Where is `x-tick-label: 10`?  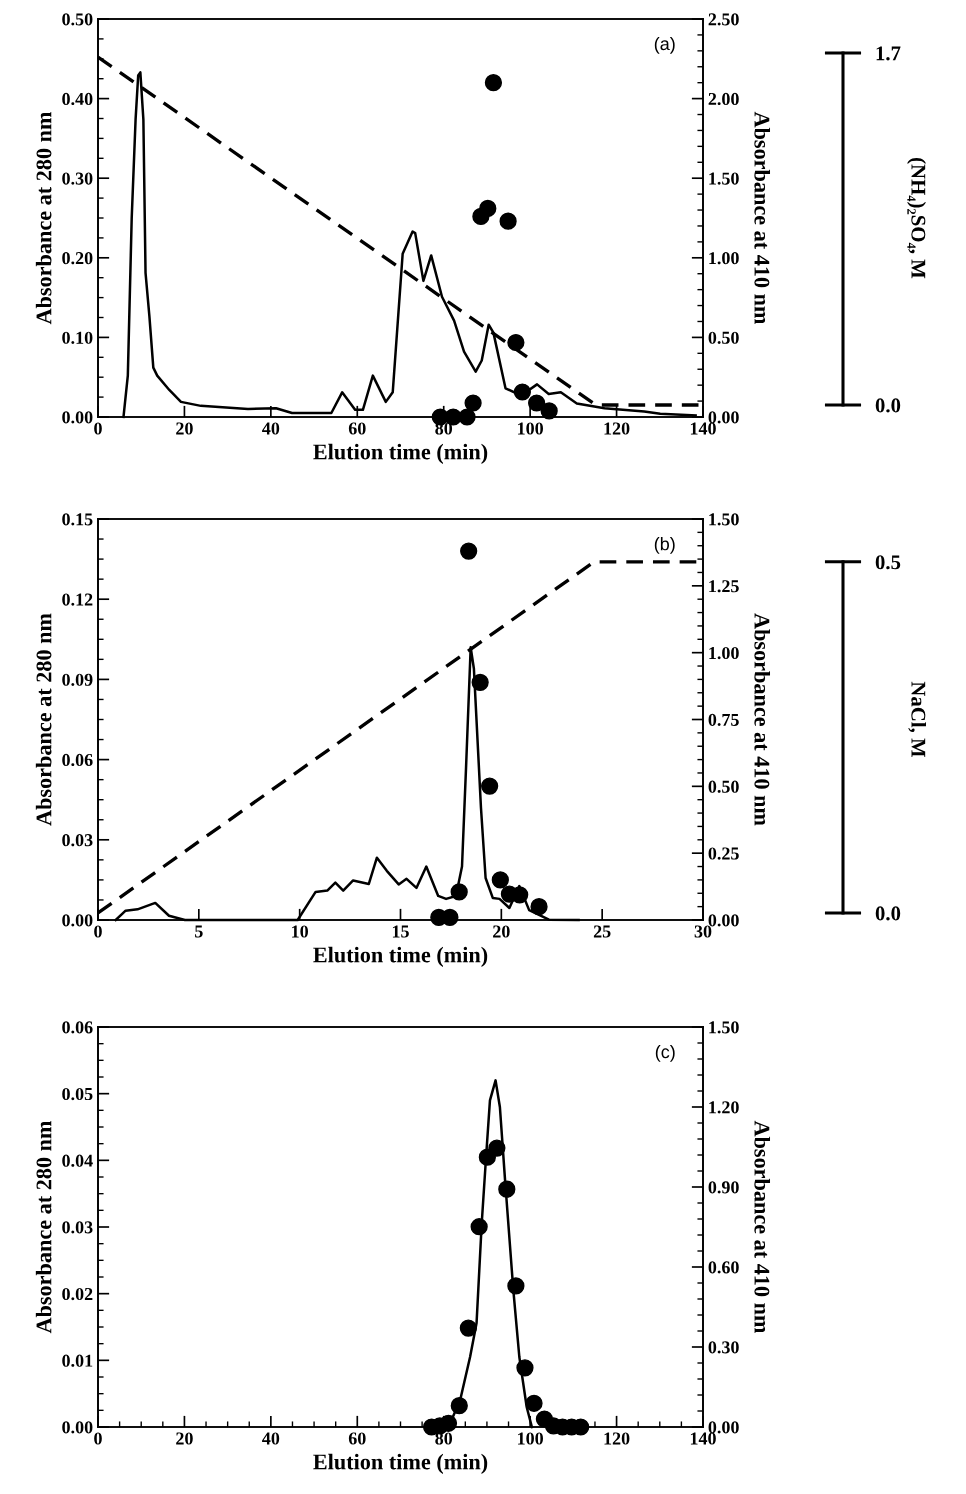 x-tick-label: 10 is located at coordinates (300, 931).